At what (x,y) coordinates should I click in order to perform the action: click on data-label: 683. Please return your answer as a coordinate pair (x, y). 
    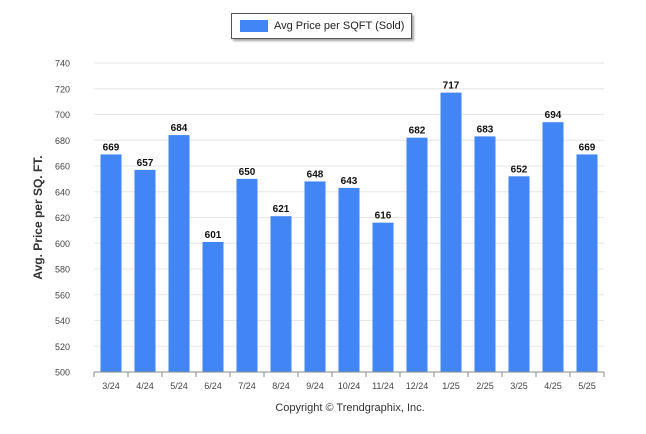
    Looking at the image, I should click on (485, 129).